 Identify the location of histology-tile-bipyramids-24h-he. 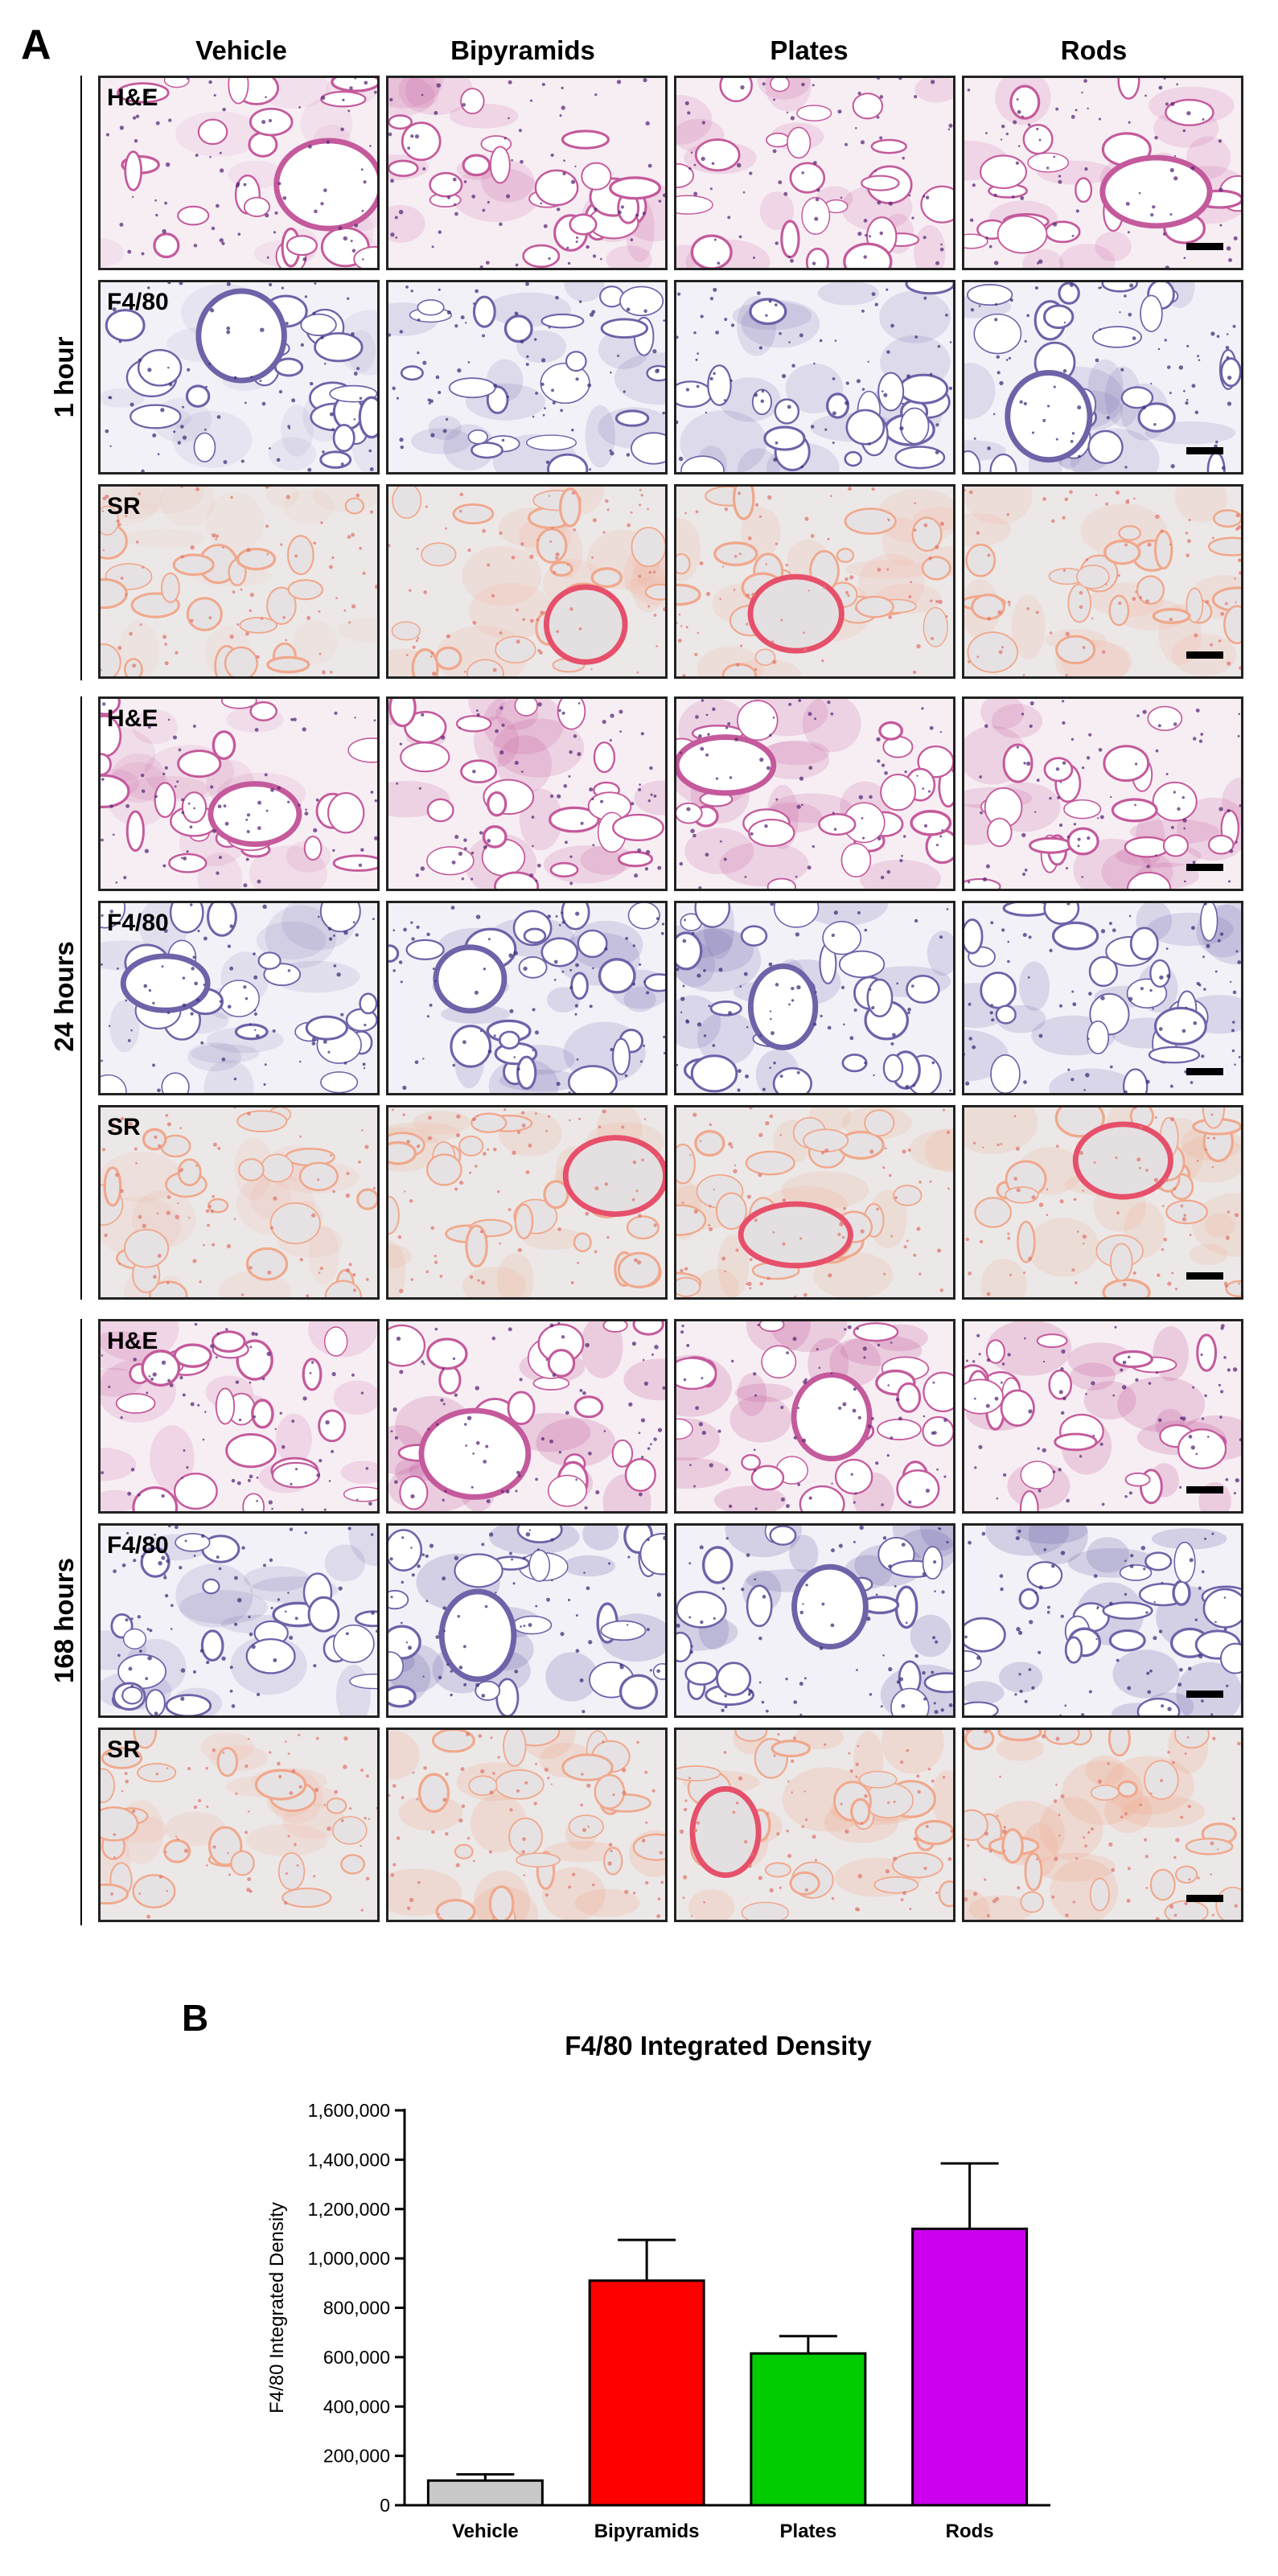
(527, 793).